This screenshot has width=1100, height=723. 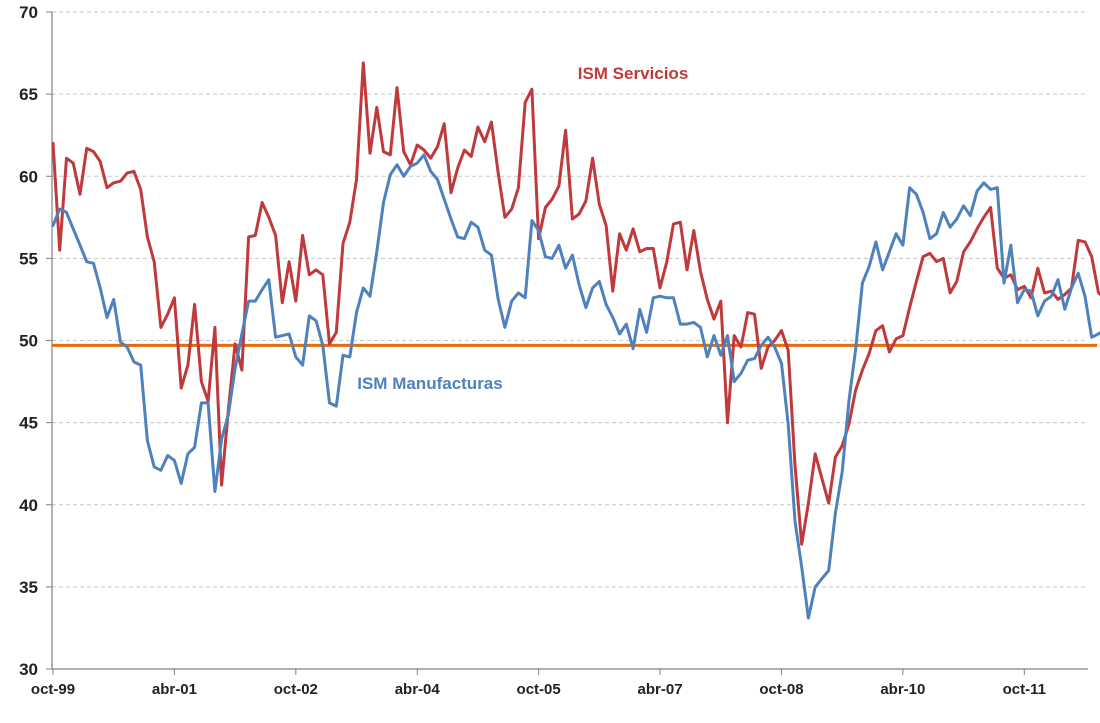 What do you see at coordinates (1024, 689) in the screenshot?
I see `x-tick-label: oct-11` at bounding box center [1024, 689].